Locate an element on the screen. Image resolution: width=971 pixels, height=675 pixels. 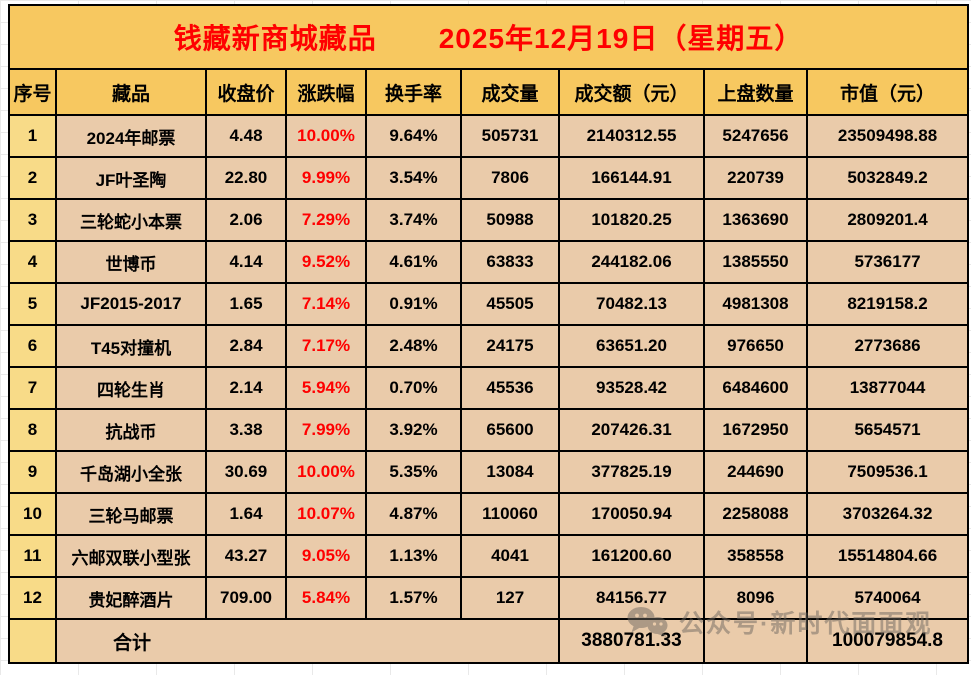
cell-serial: 12 is located at coordinates (32, 598).